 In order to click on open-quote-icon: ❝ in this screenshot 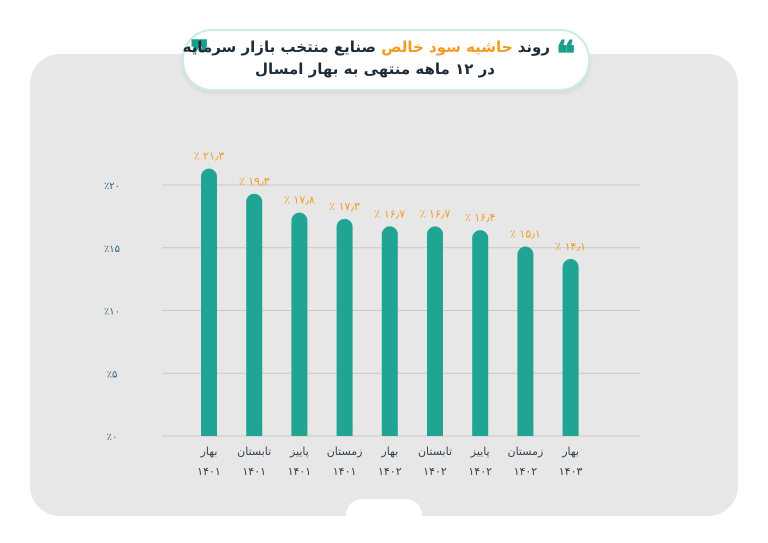, I will do `click(566, 54)`.